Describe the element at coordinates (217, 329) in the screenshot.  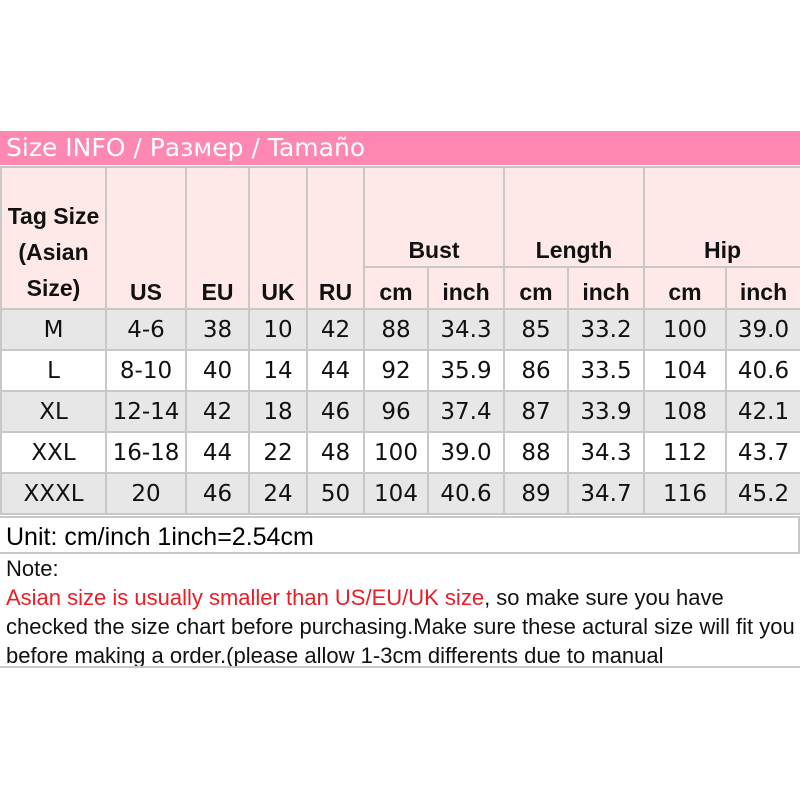
I see `value-cell: 38` at that location.